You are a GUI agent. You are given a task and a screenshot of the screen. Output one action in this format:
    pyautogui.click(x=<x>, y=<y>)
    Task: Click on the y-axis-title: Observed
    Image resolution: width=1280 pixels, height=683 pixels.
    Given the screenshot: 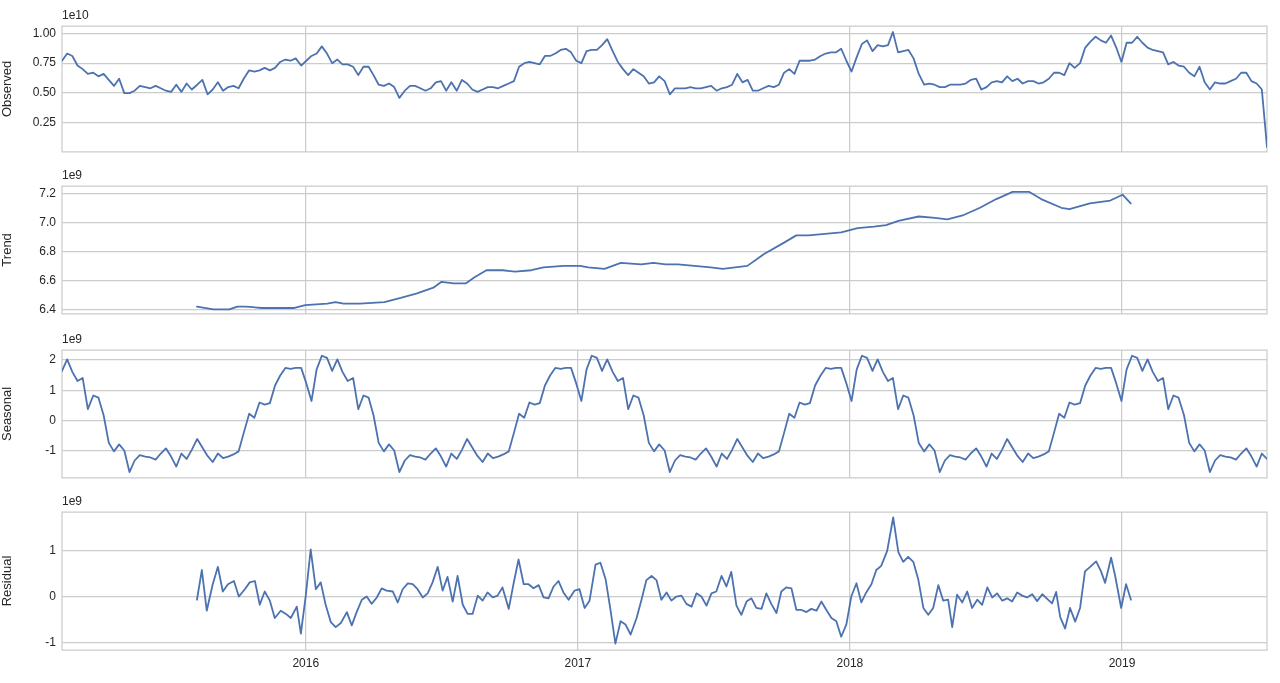 What is the action you would take?
    pyautogui.click(x=7, y=89)
    